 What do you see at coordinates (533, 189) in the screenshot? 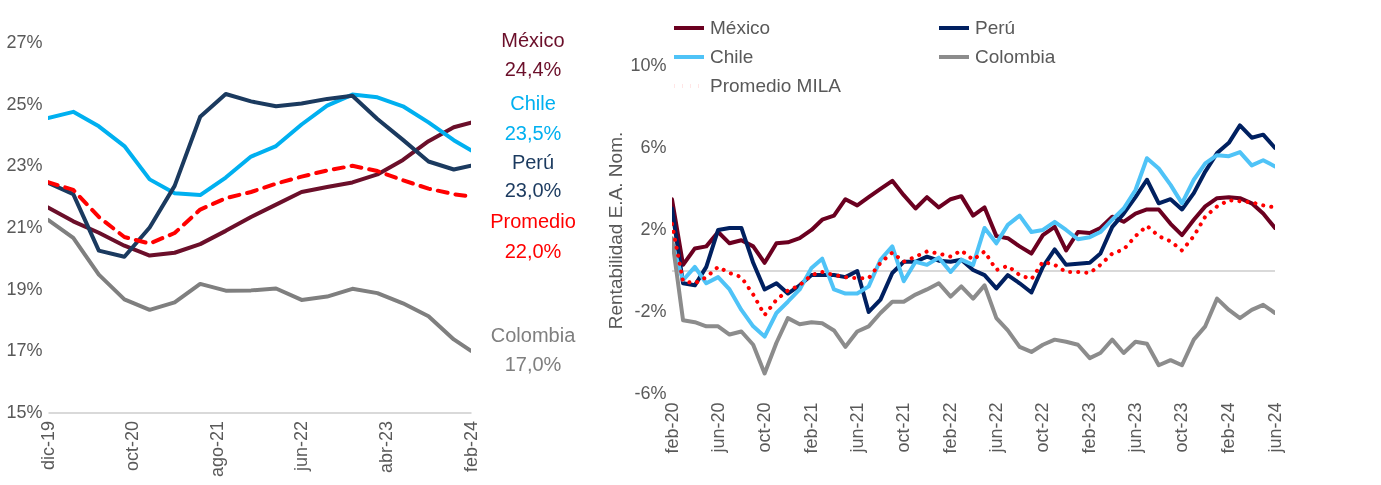
I see `annotation: 23,0%` at bounding box center [533, 189].